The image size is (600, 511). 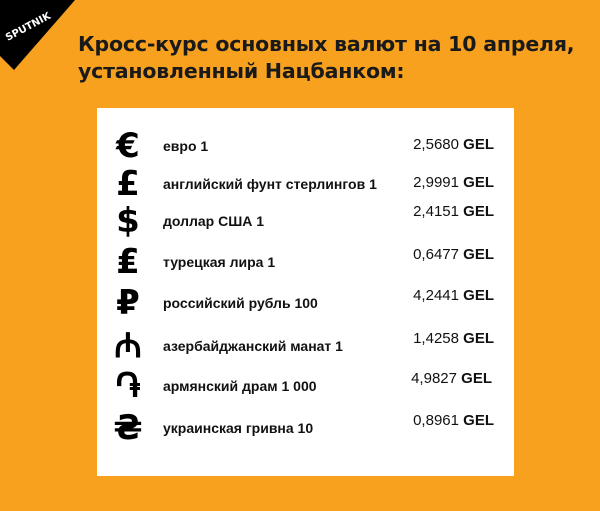 What do you see at coordinates (253, 346) in the screenshot?
I see `currency-label: азербайджанский манат 1` at bounding box center [253, 346].